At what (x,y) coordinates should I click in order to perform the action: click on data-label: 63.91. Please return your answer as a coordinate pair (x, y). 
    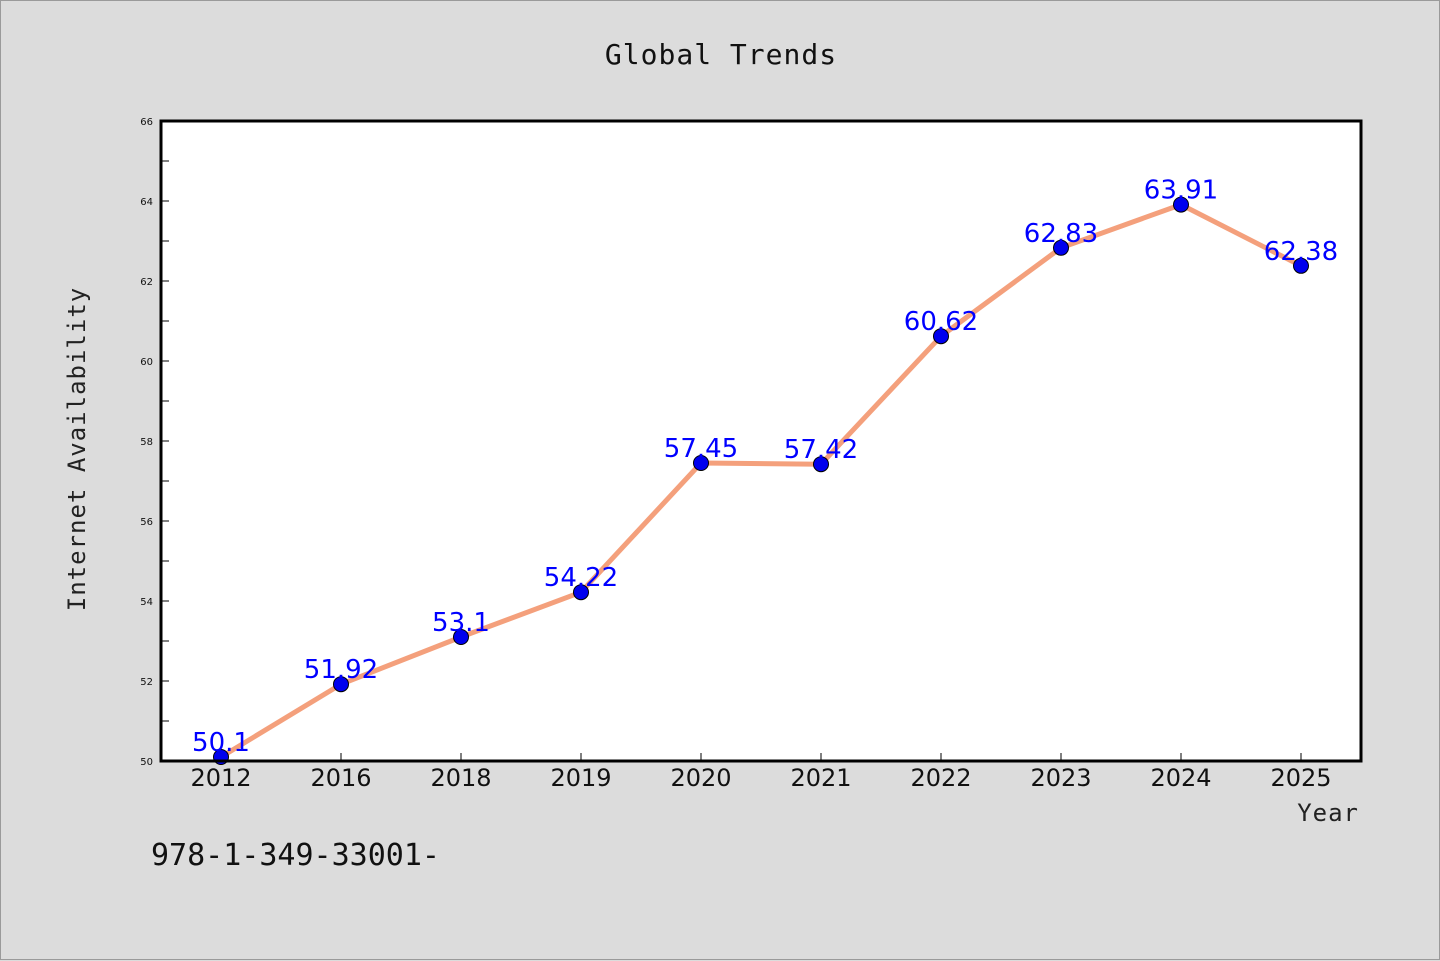
    Looking at the image, I should click on (1181, 191).